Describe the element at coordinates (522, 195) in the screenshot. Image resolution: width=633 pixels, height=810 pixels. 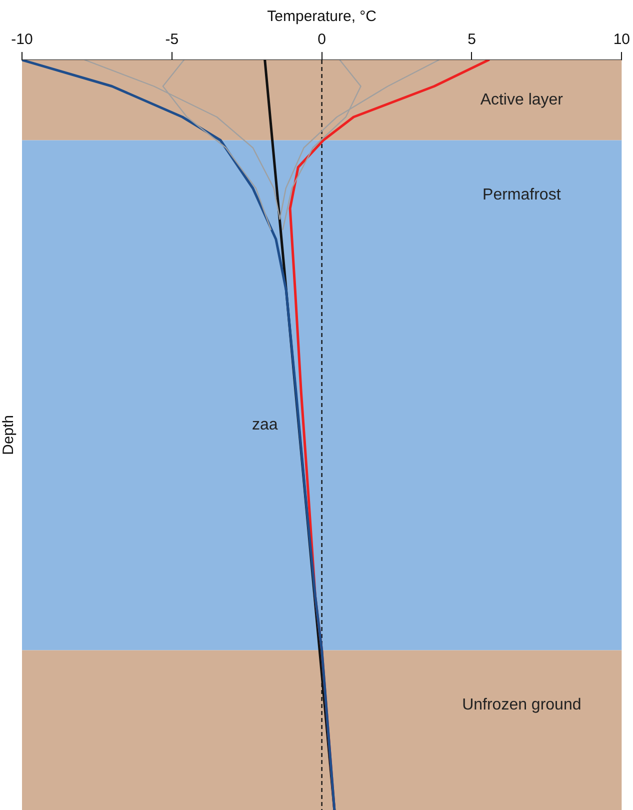
I see `band-label: Permafrost` at that location.